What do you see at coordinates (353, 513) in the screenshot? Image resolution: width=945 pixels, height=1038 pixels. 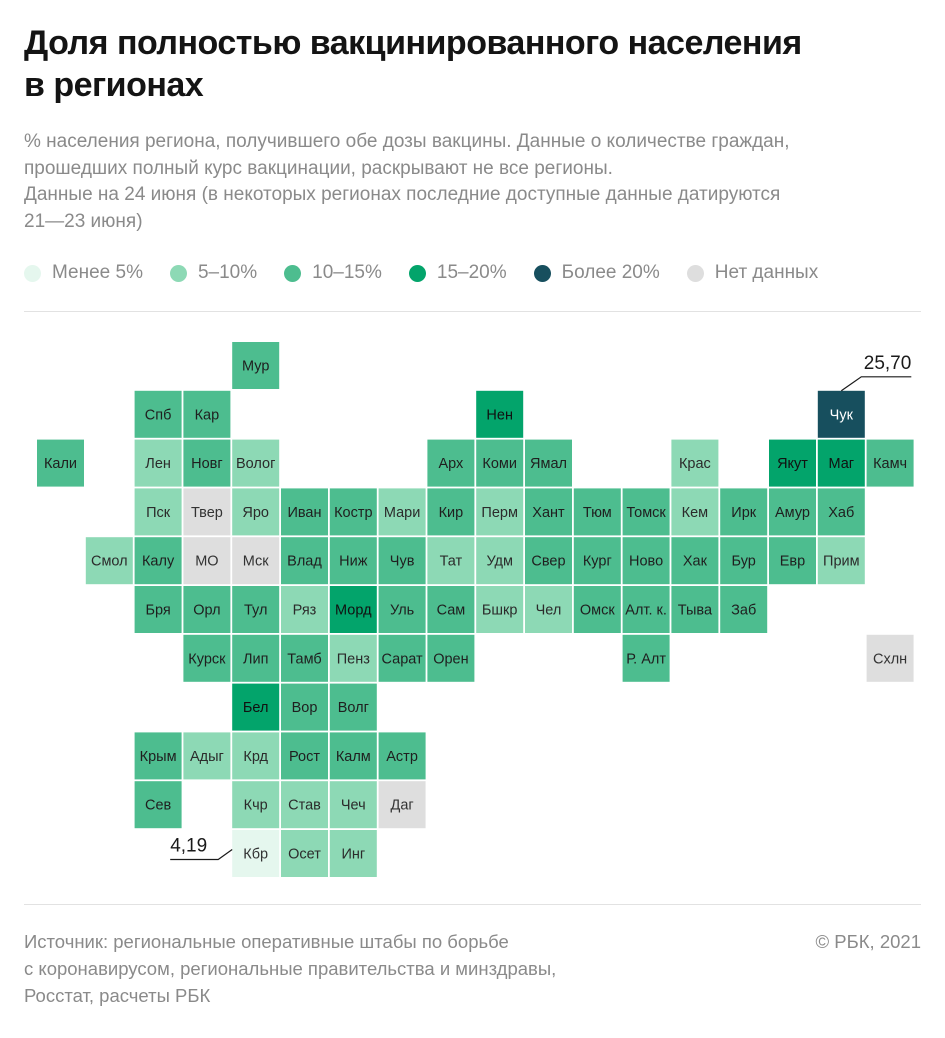 I see `region-tile-label: Костр` at bounding box center [353, 513].